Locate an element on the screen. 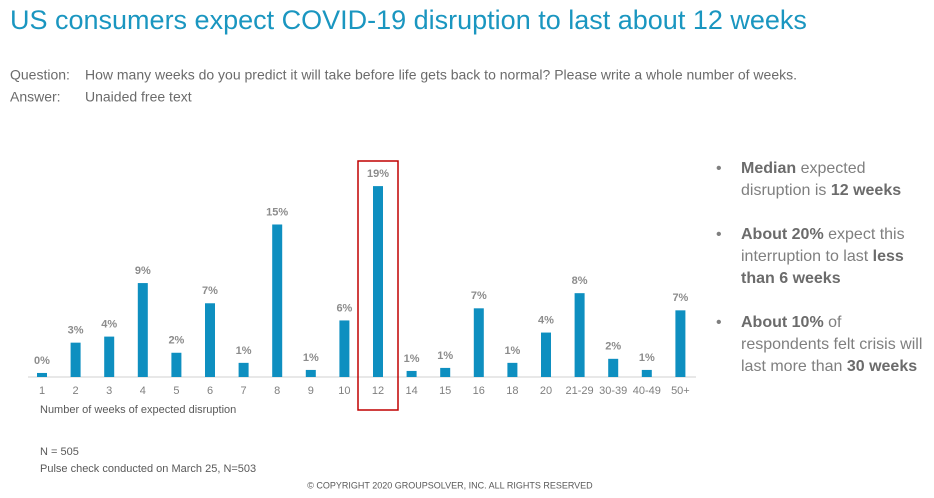 The height and width of the screenshot is (498, 934). bullet-text: expected disruption is is located at coordinates (803, 179).